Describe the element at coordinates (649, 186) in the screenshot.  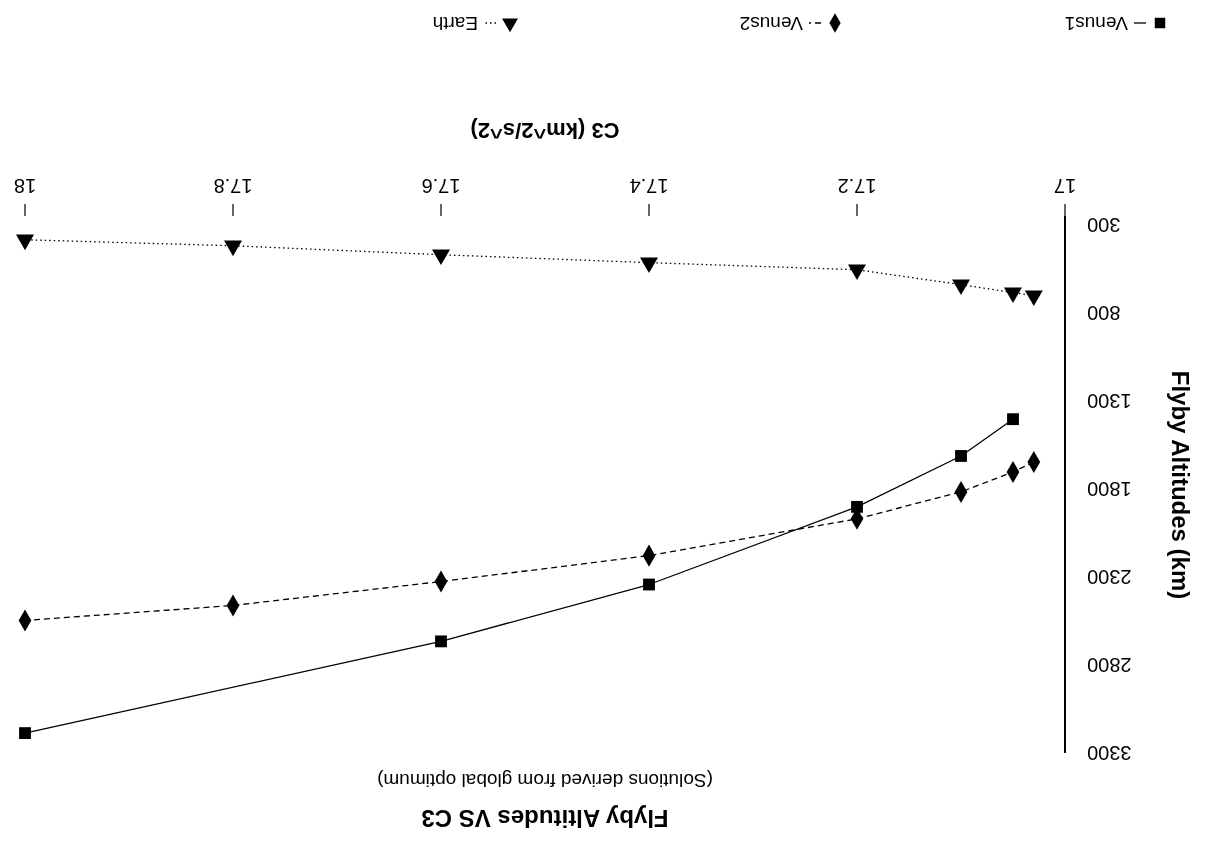
I see `x-tick-label: 17.4` at that location.